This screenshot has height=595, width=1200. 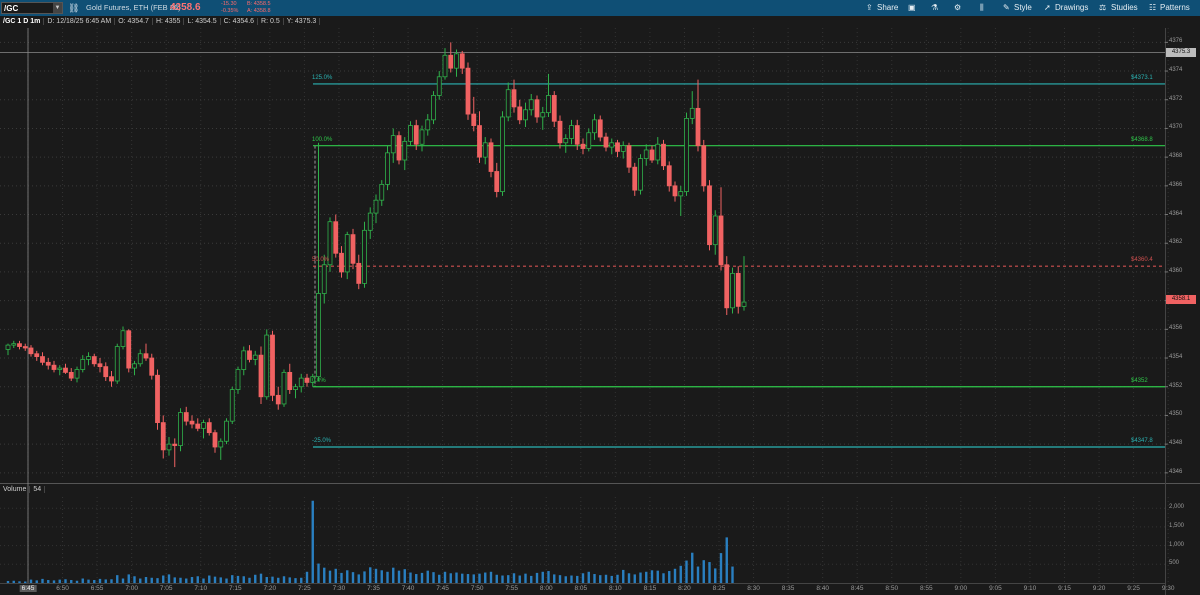 I want to click on time-tick-label: 9:10, so click(x=1030, y=588).